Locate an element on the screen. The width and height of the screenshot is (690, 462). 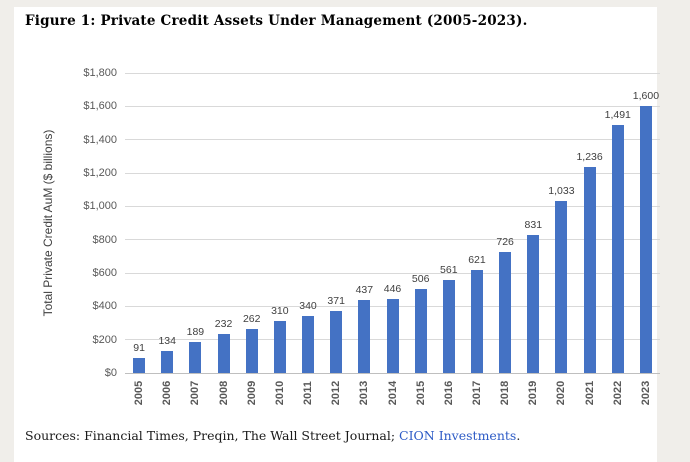
bar-2022 is located at coordinates (617, 248).